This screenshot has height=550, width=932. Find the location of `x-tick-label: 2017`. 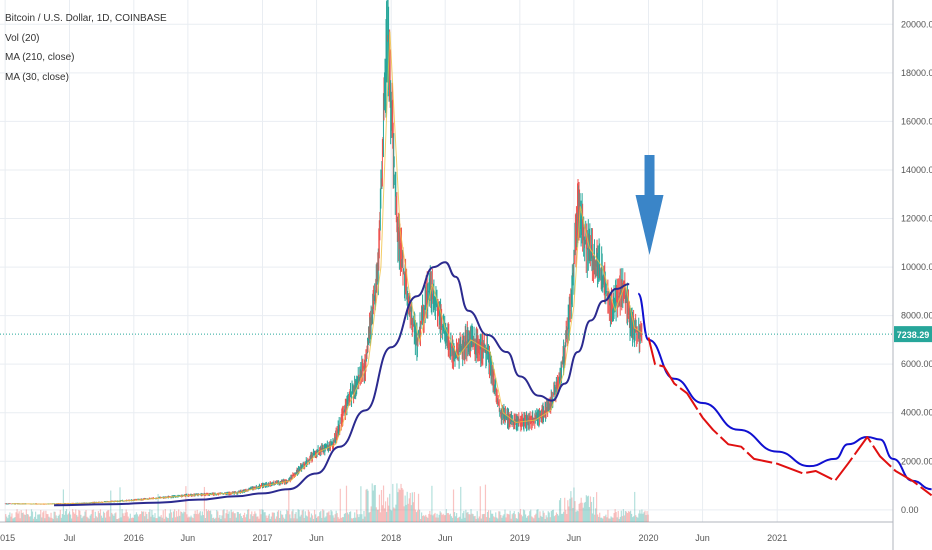

x-tick-label: 2017 is located at coordinates (262, 538).